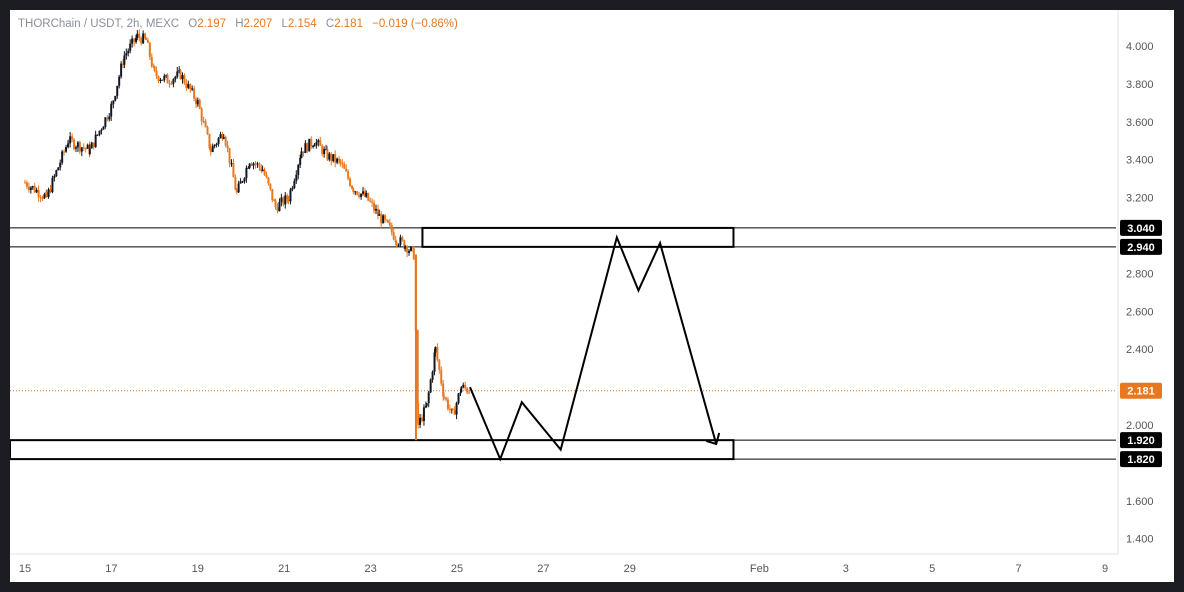 This screenshot has width=1184, height=592. I want to click on x-tick-label: 5, so click(932, 569).